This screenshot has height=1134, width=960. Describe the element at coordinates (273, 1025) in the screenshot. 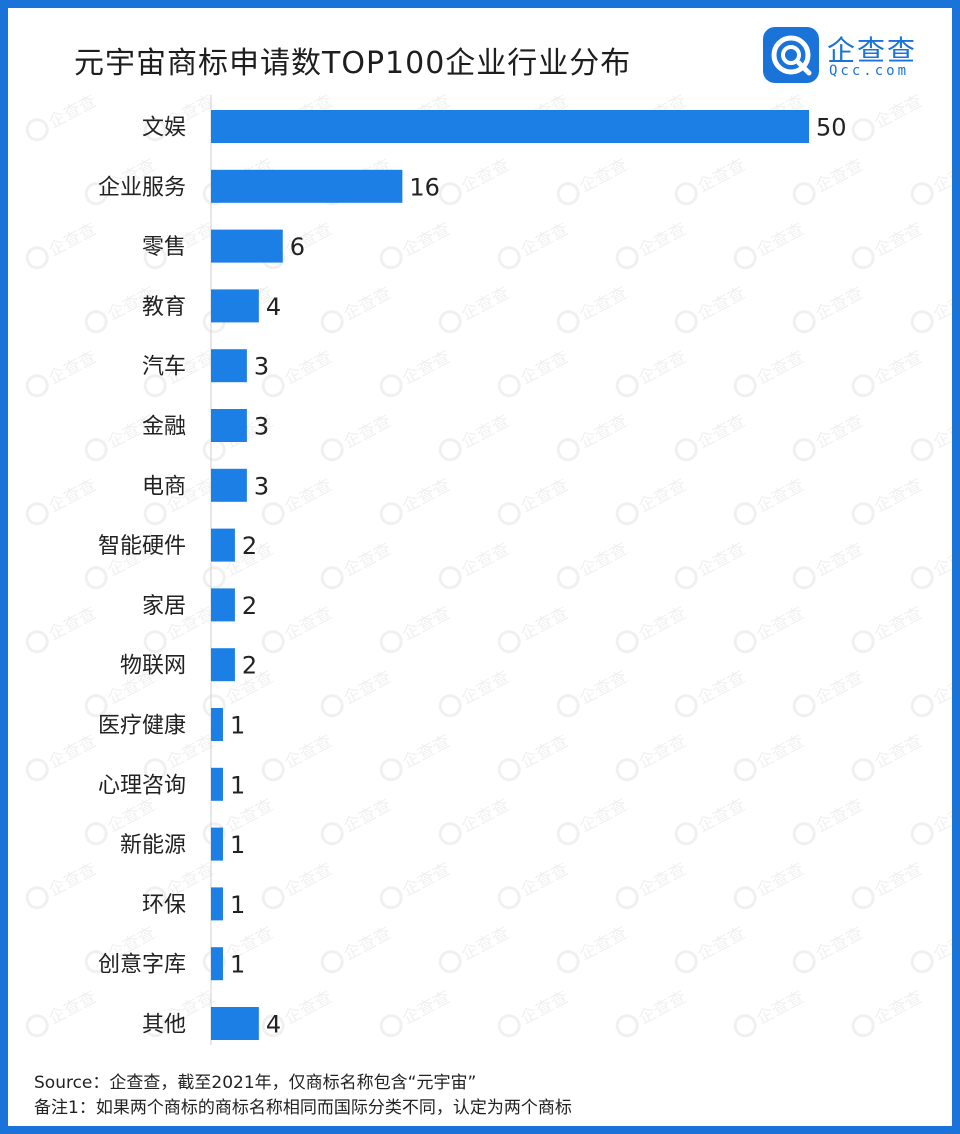

I see `data-label: 4` at that location.